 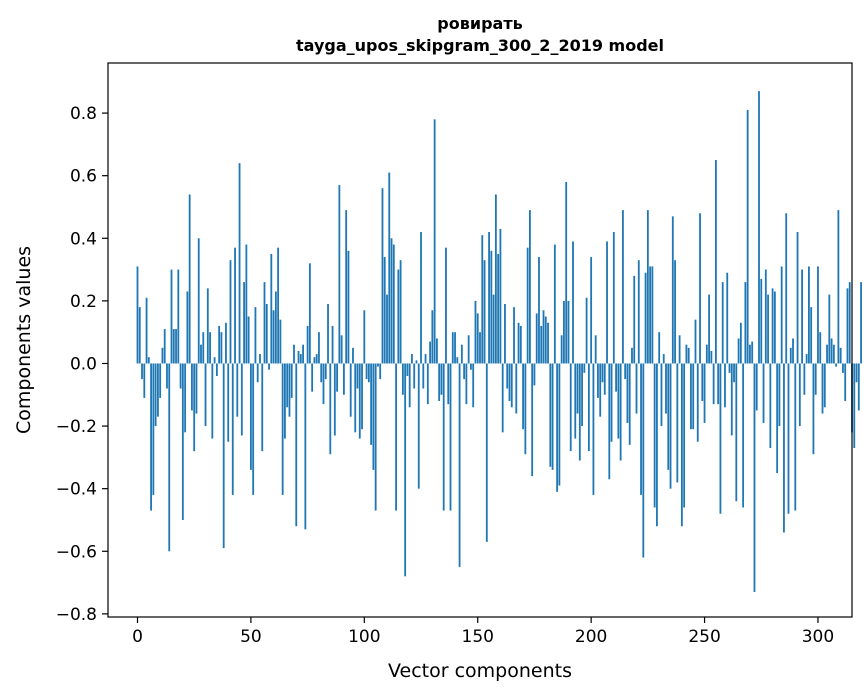 What do you see at coordinates (480, 45) in the screenshot?
I see `chart-subtitle: tayga_upos_skipgram_300_2_2019 model` at bounding box center [480, 45].